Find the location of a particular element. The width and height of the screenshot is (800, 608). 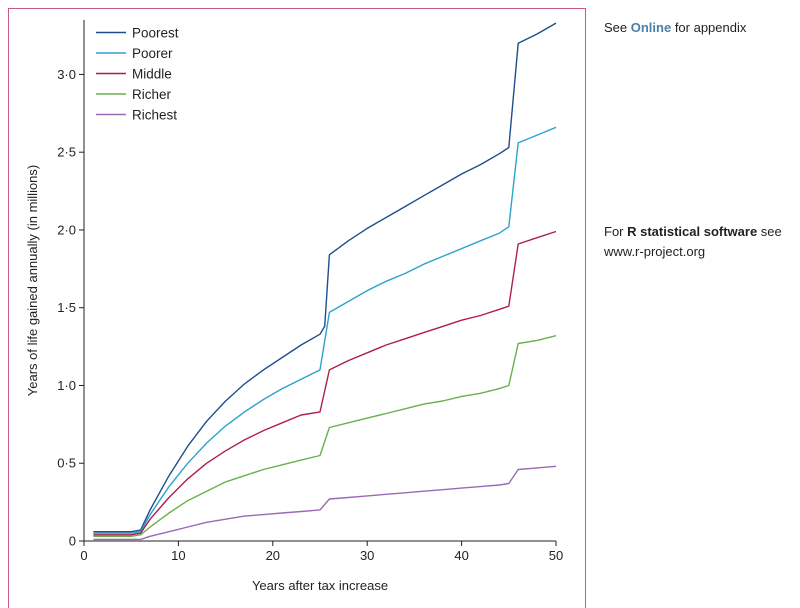

x-tick-label: 30 is located at coordinates (367, 555).